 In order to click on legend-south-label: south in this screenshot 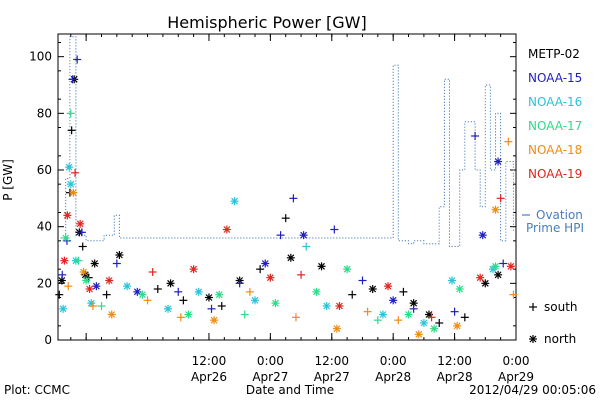, I will do `click(561, 307)`.